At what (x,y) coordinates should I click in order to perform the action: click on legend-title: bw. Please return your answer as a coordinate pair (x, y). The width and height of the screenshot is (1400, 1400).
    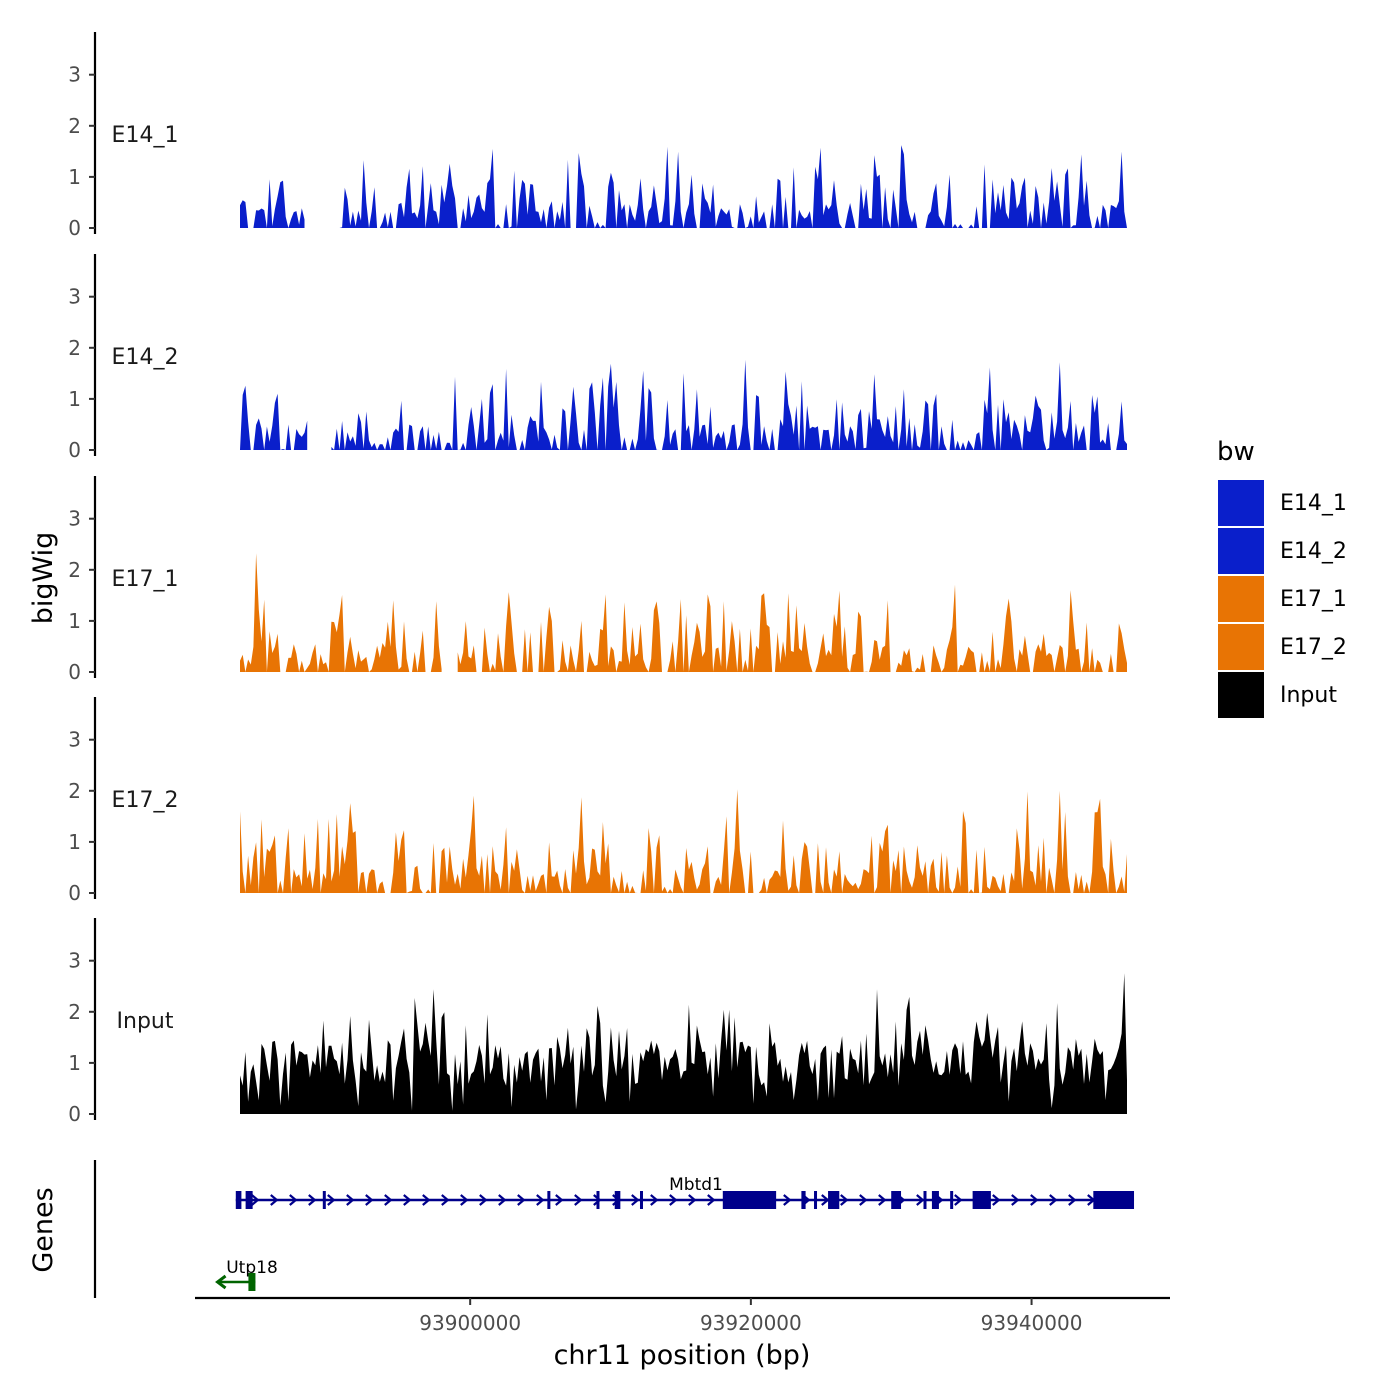
    Looking at the image, I should click on (1236, 452).